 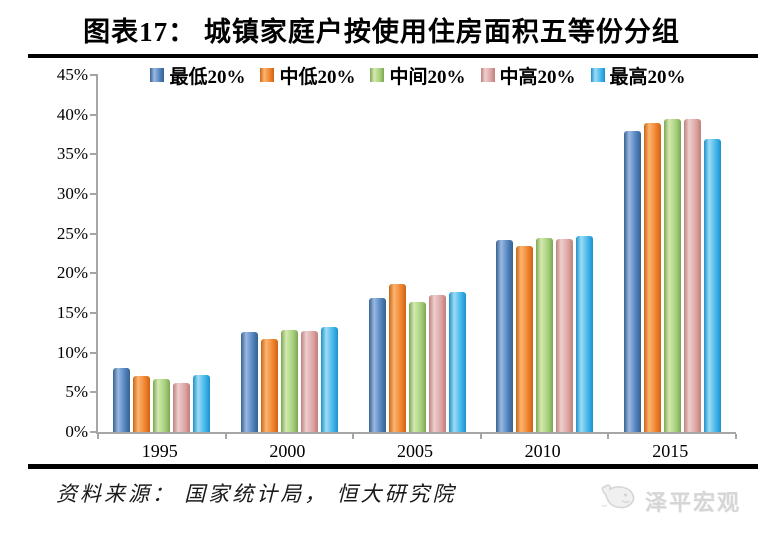 What do you see at coordinates (542, 451) in the screenshot?
I see `x-axis-category-label: 2010` at bounding box center [542, 451].